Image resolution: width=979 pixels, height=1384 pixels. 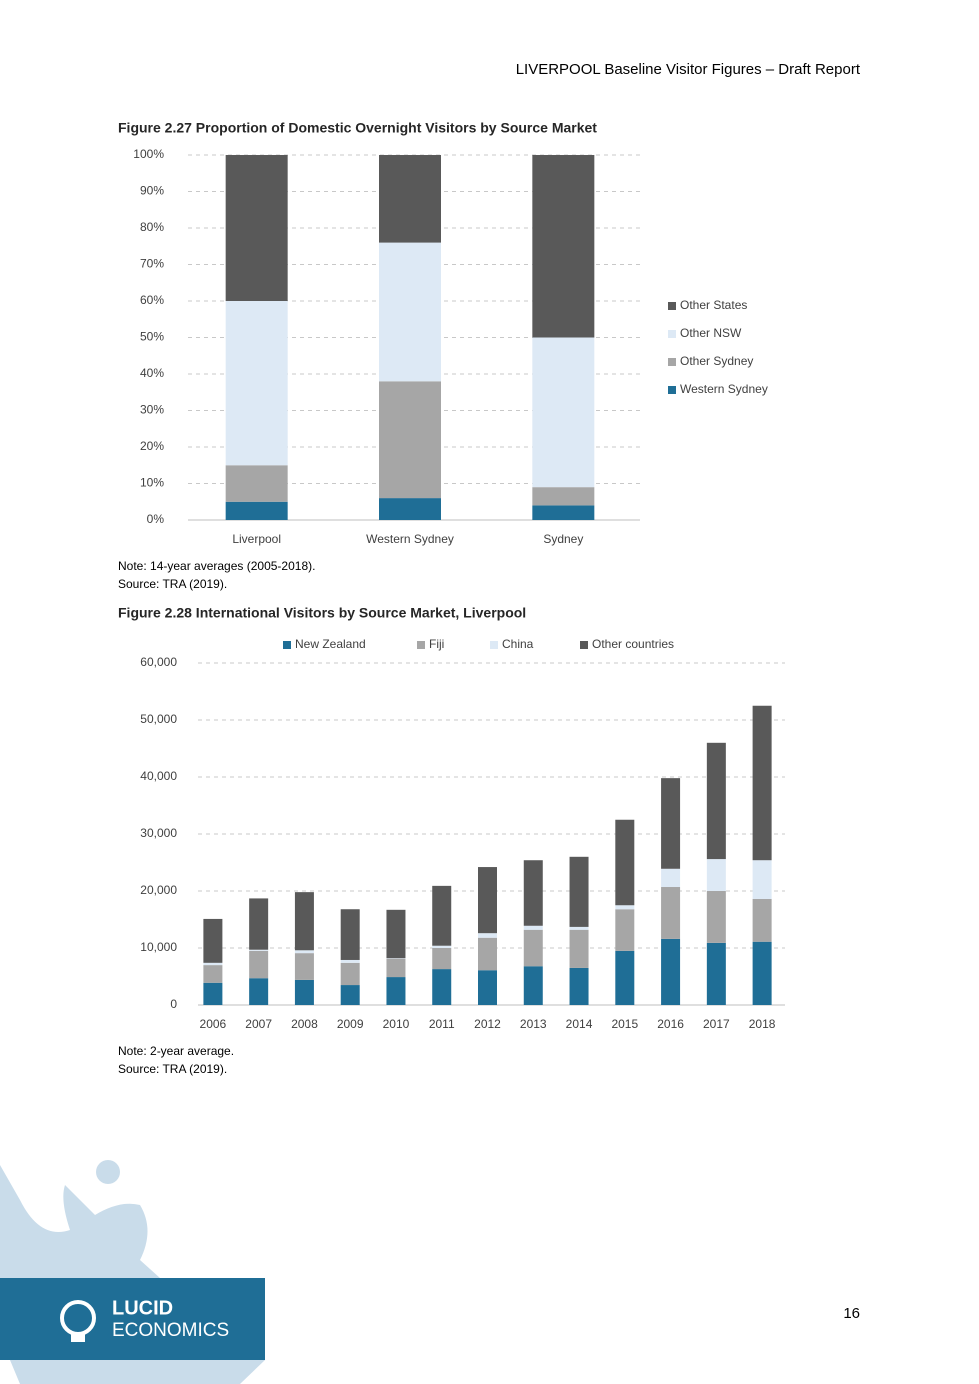 I want to click on x-tick-label: 2018, so click(x=762, y=1024).